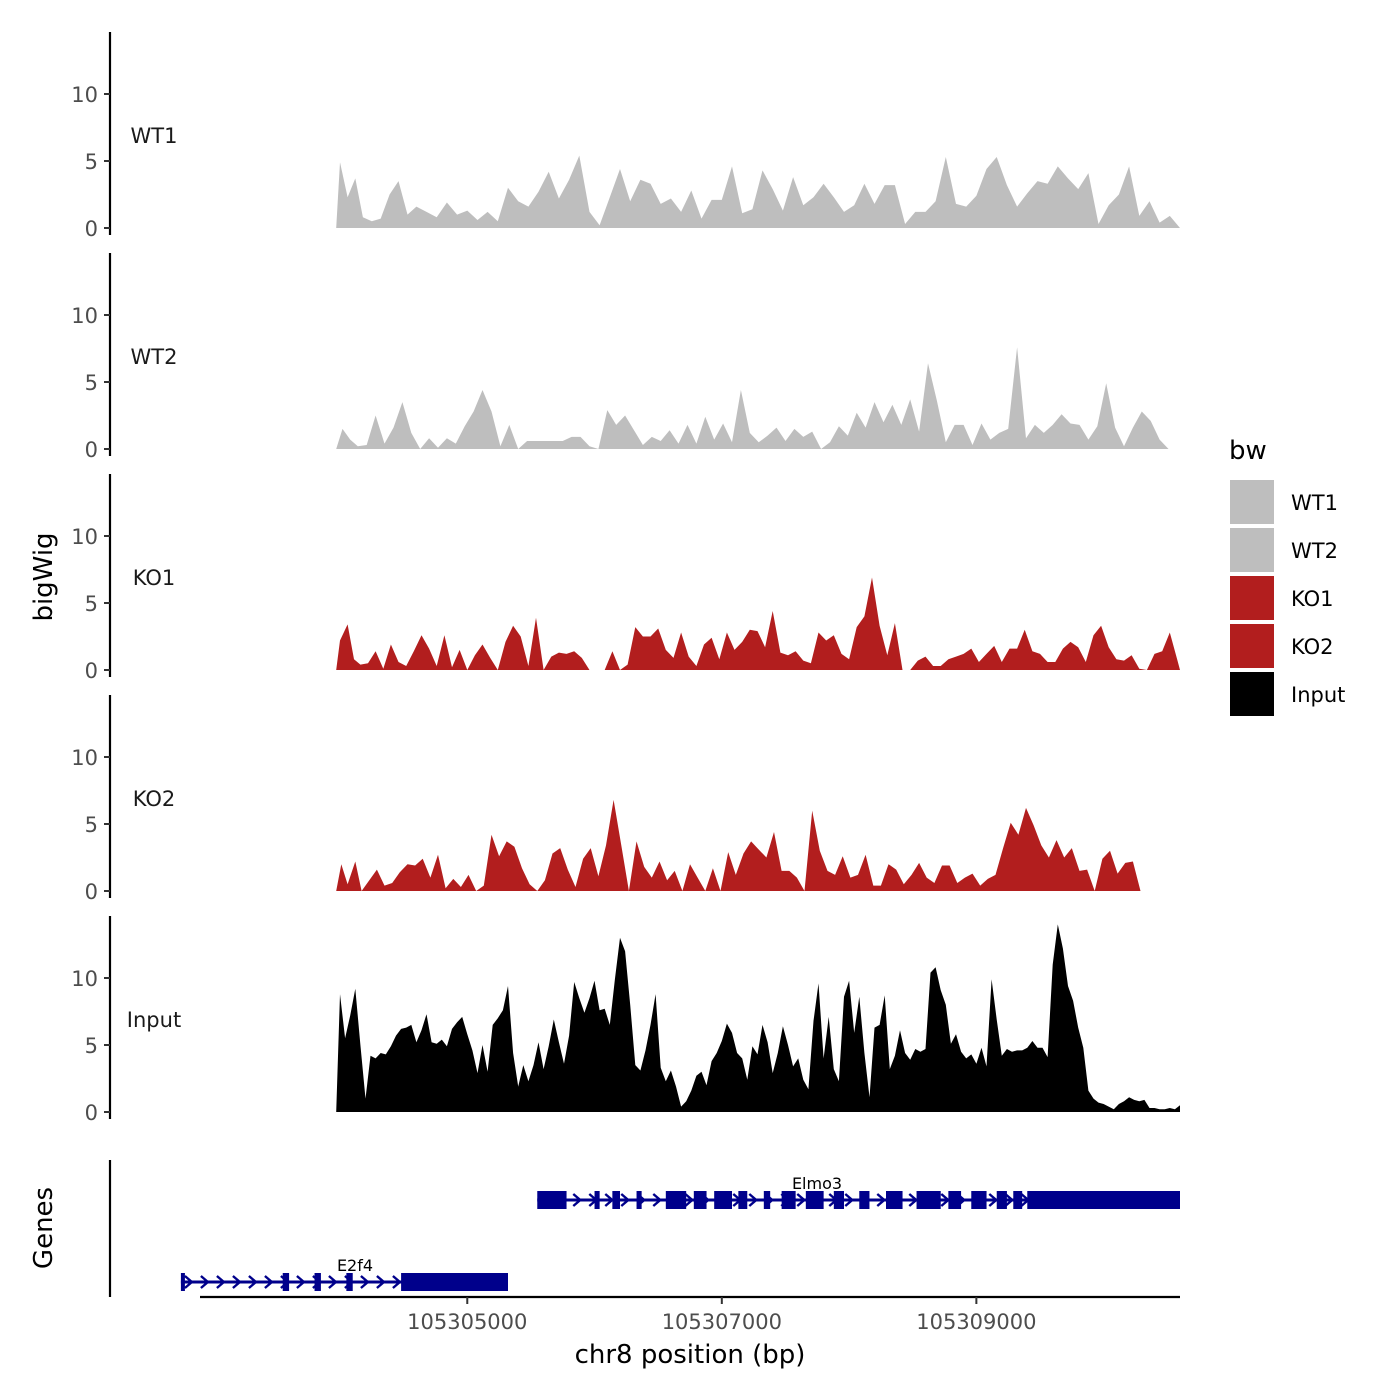 This screenshot has width=1400, height=1400. I want to click on coverage-area-Input, so click(758, 1018).